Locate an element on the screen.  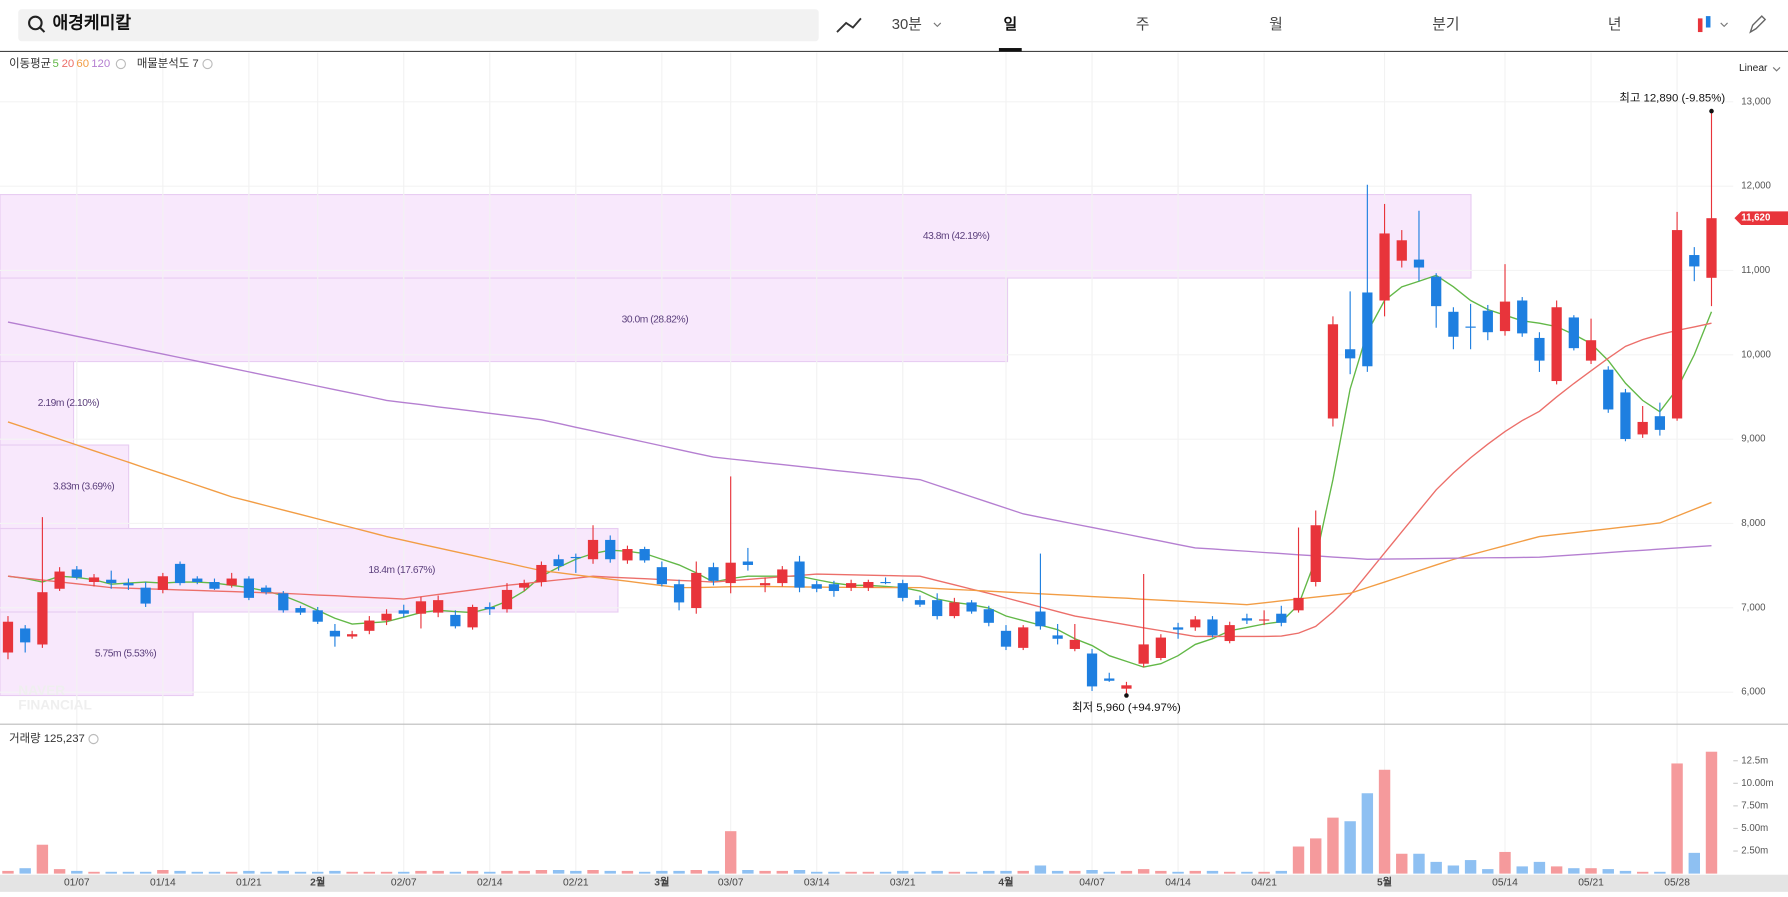
volume-tick-label: 2.50m is located at coordinates (1754, 851).